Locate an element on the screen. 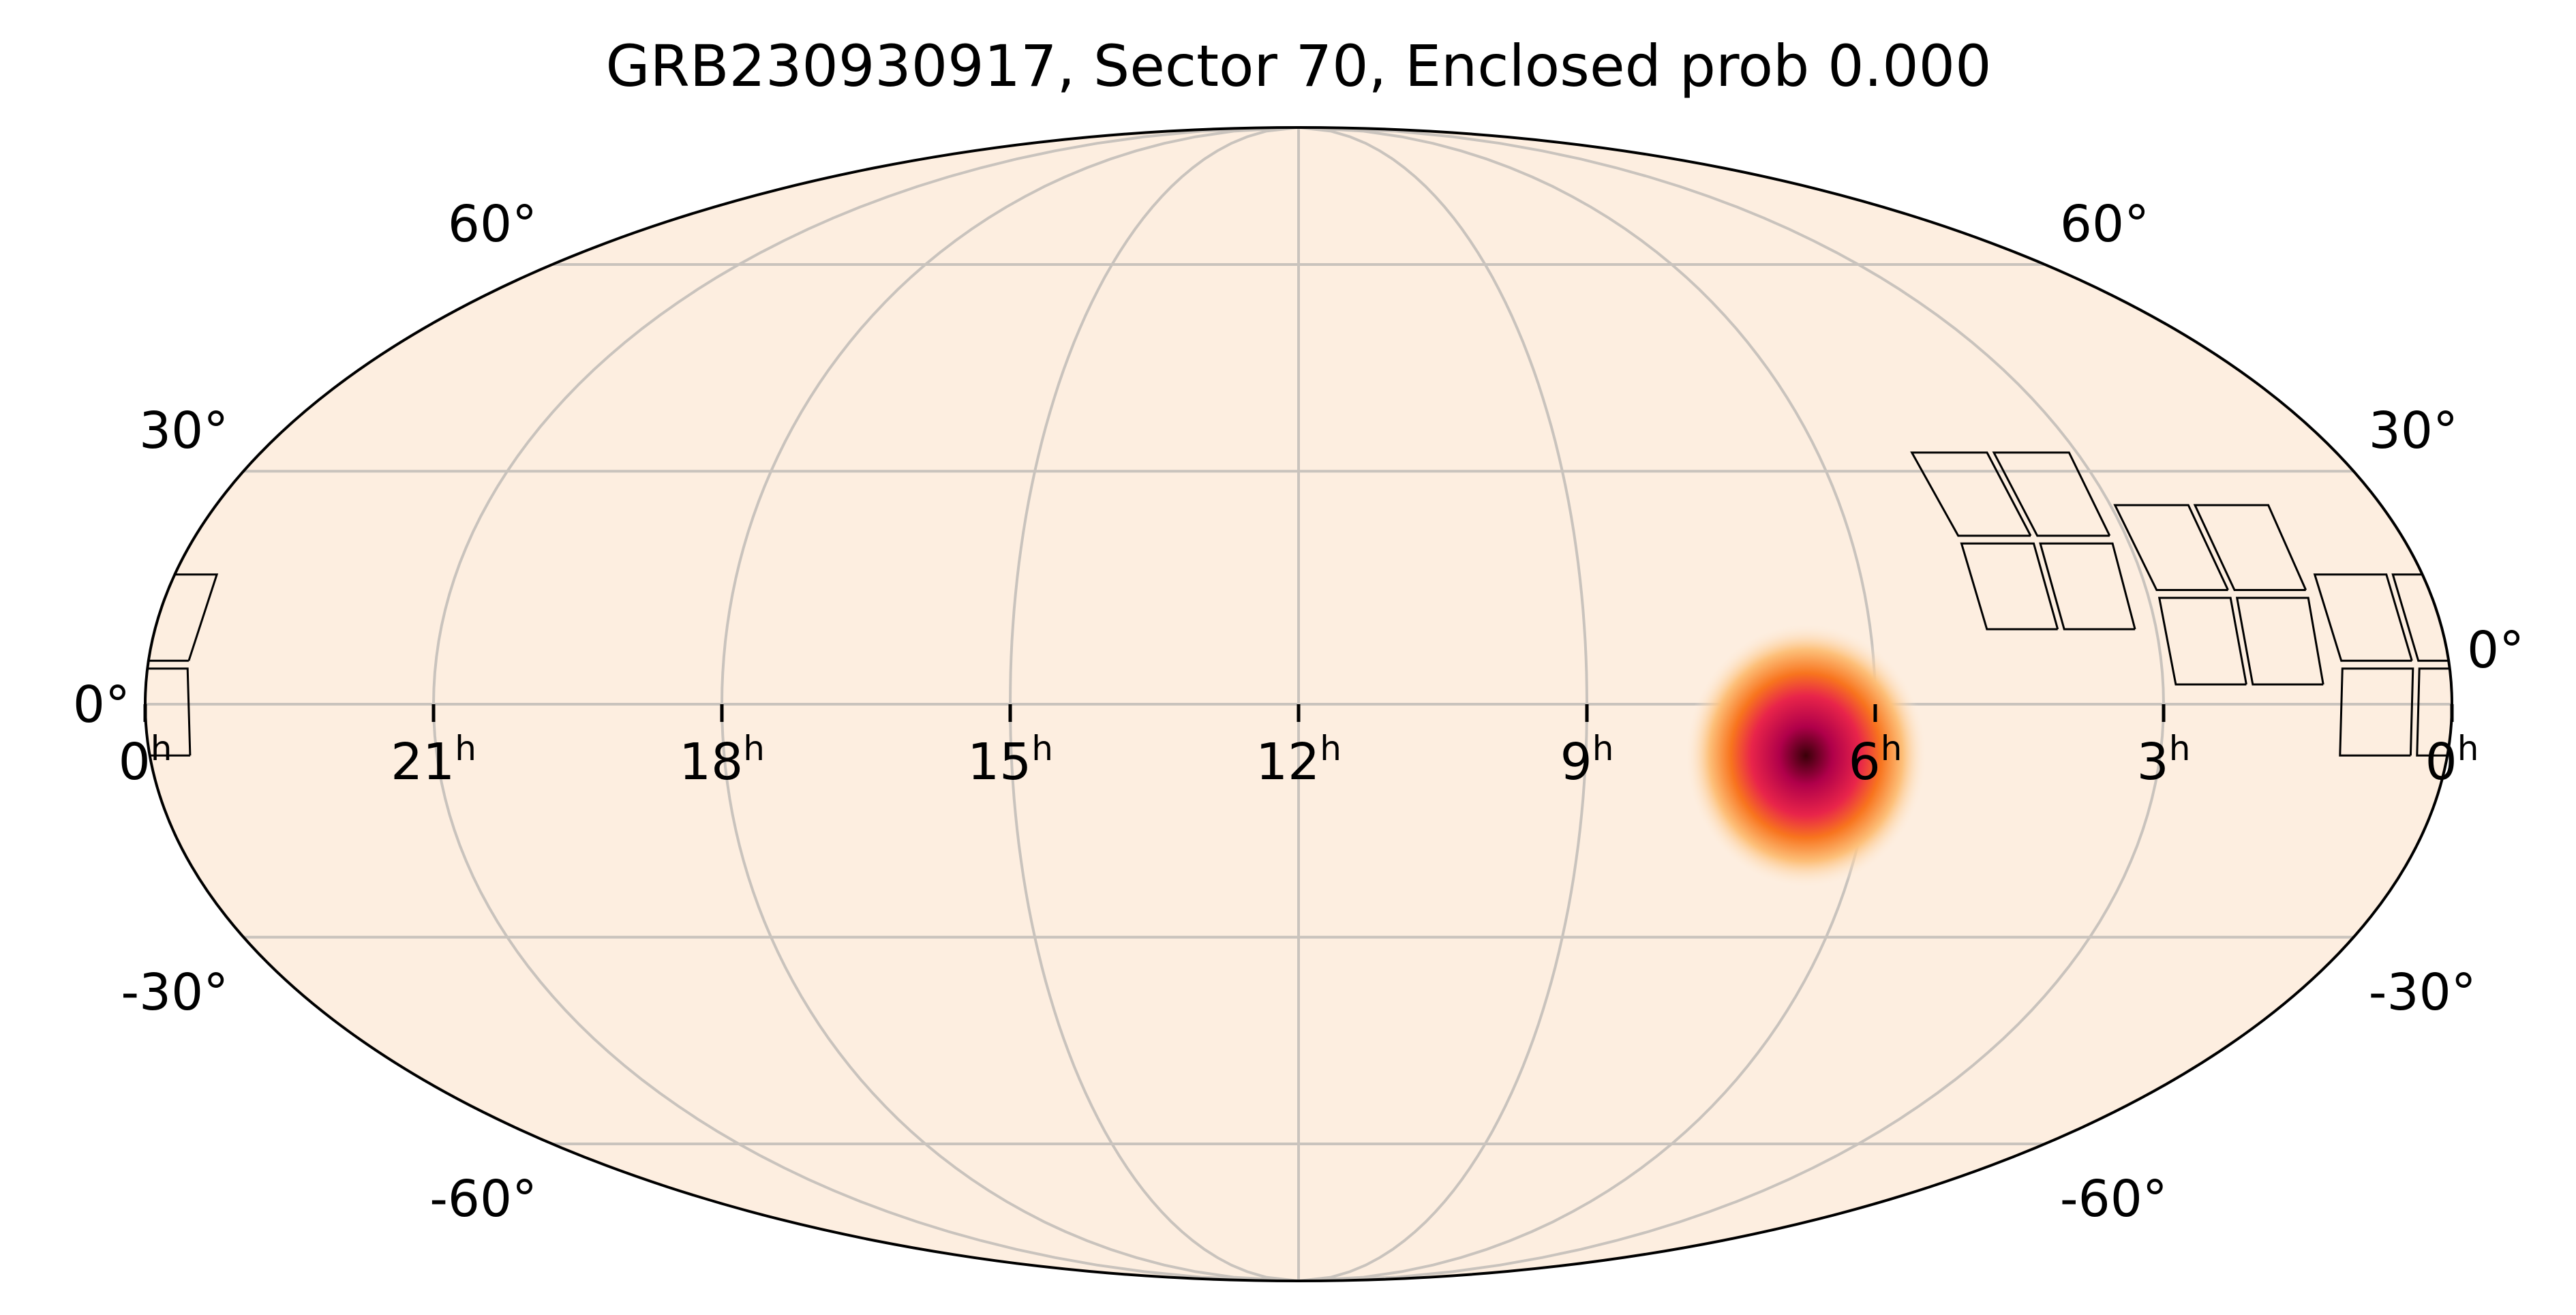 The width and height of the screenshot is (2576, 1315). probability-heatmap is located at coordinates (1805, 755).